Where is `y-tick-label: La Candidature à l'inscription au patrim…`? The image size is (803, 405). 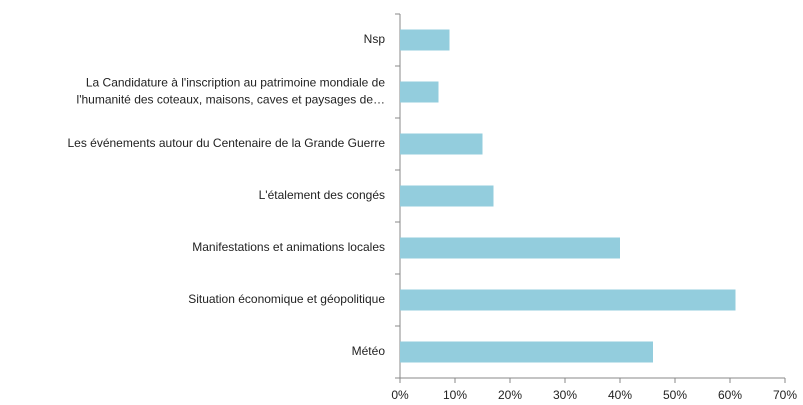
y-tick-label: La Candidature à l'inscription au patrim… is located at coordinates (231, 91).